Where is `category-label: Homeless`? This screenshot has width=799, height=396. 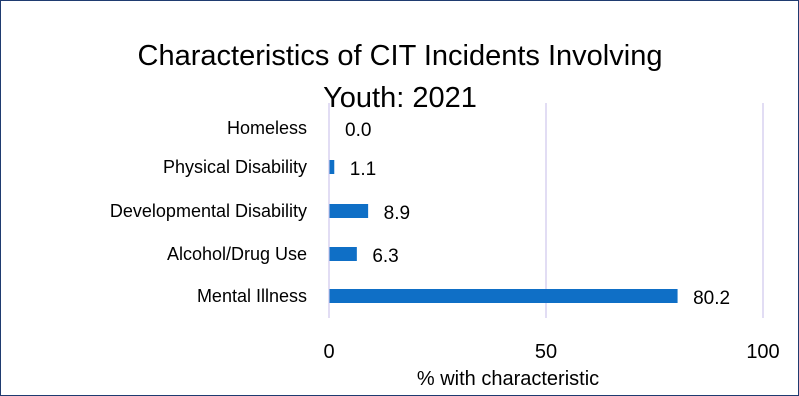
category-label: Homeless is located at coordinates (267, 128).